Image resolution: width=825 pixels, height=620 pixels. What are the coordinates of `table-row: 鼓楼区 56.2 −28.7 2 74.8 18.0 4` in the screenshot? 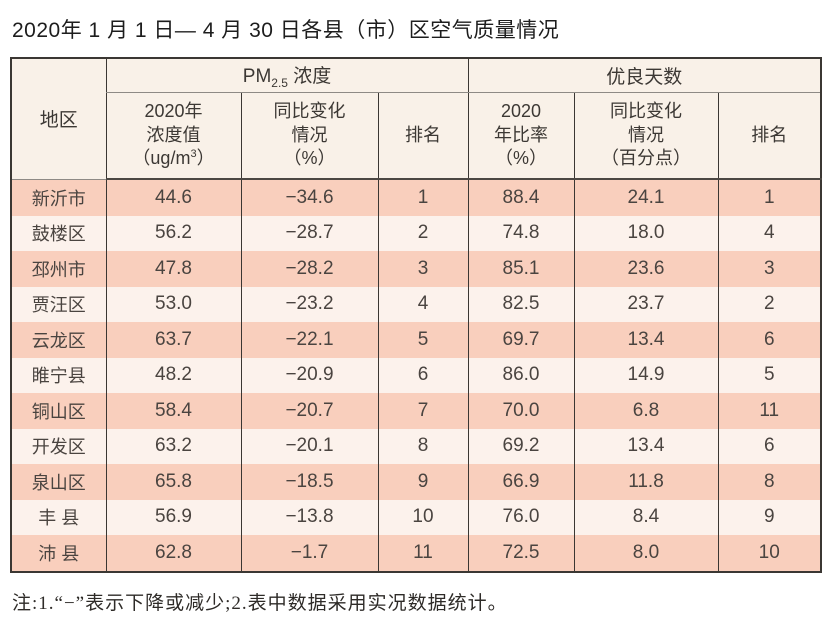 It's located at (415, 233).